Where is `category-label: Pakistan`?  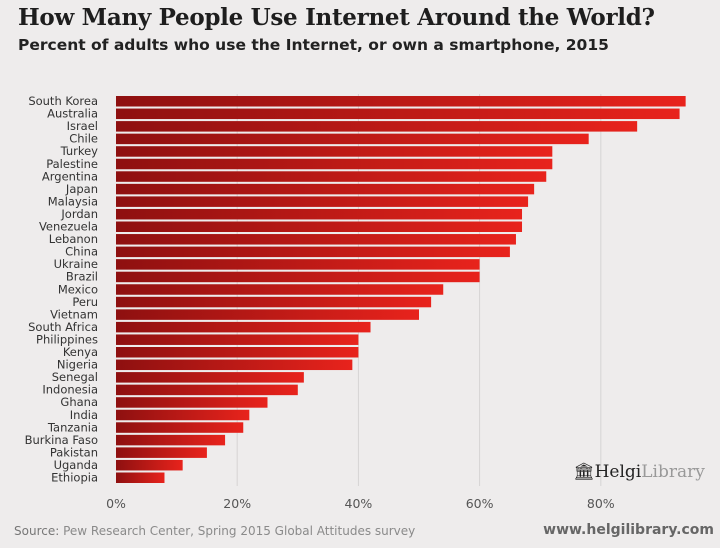
category-label: Pakistan is located at coordinates (74, 452).